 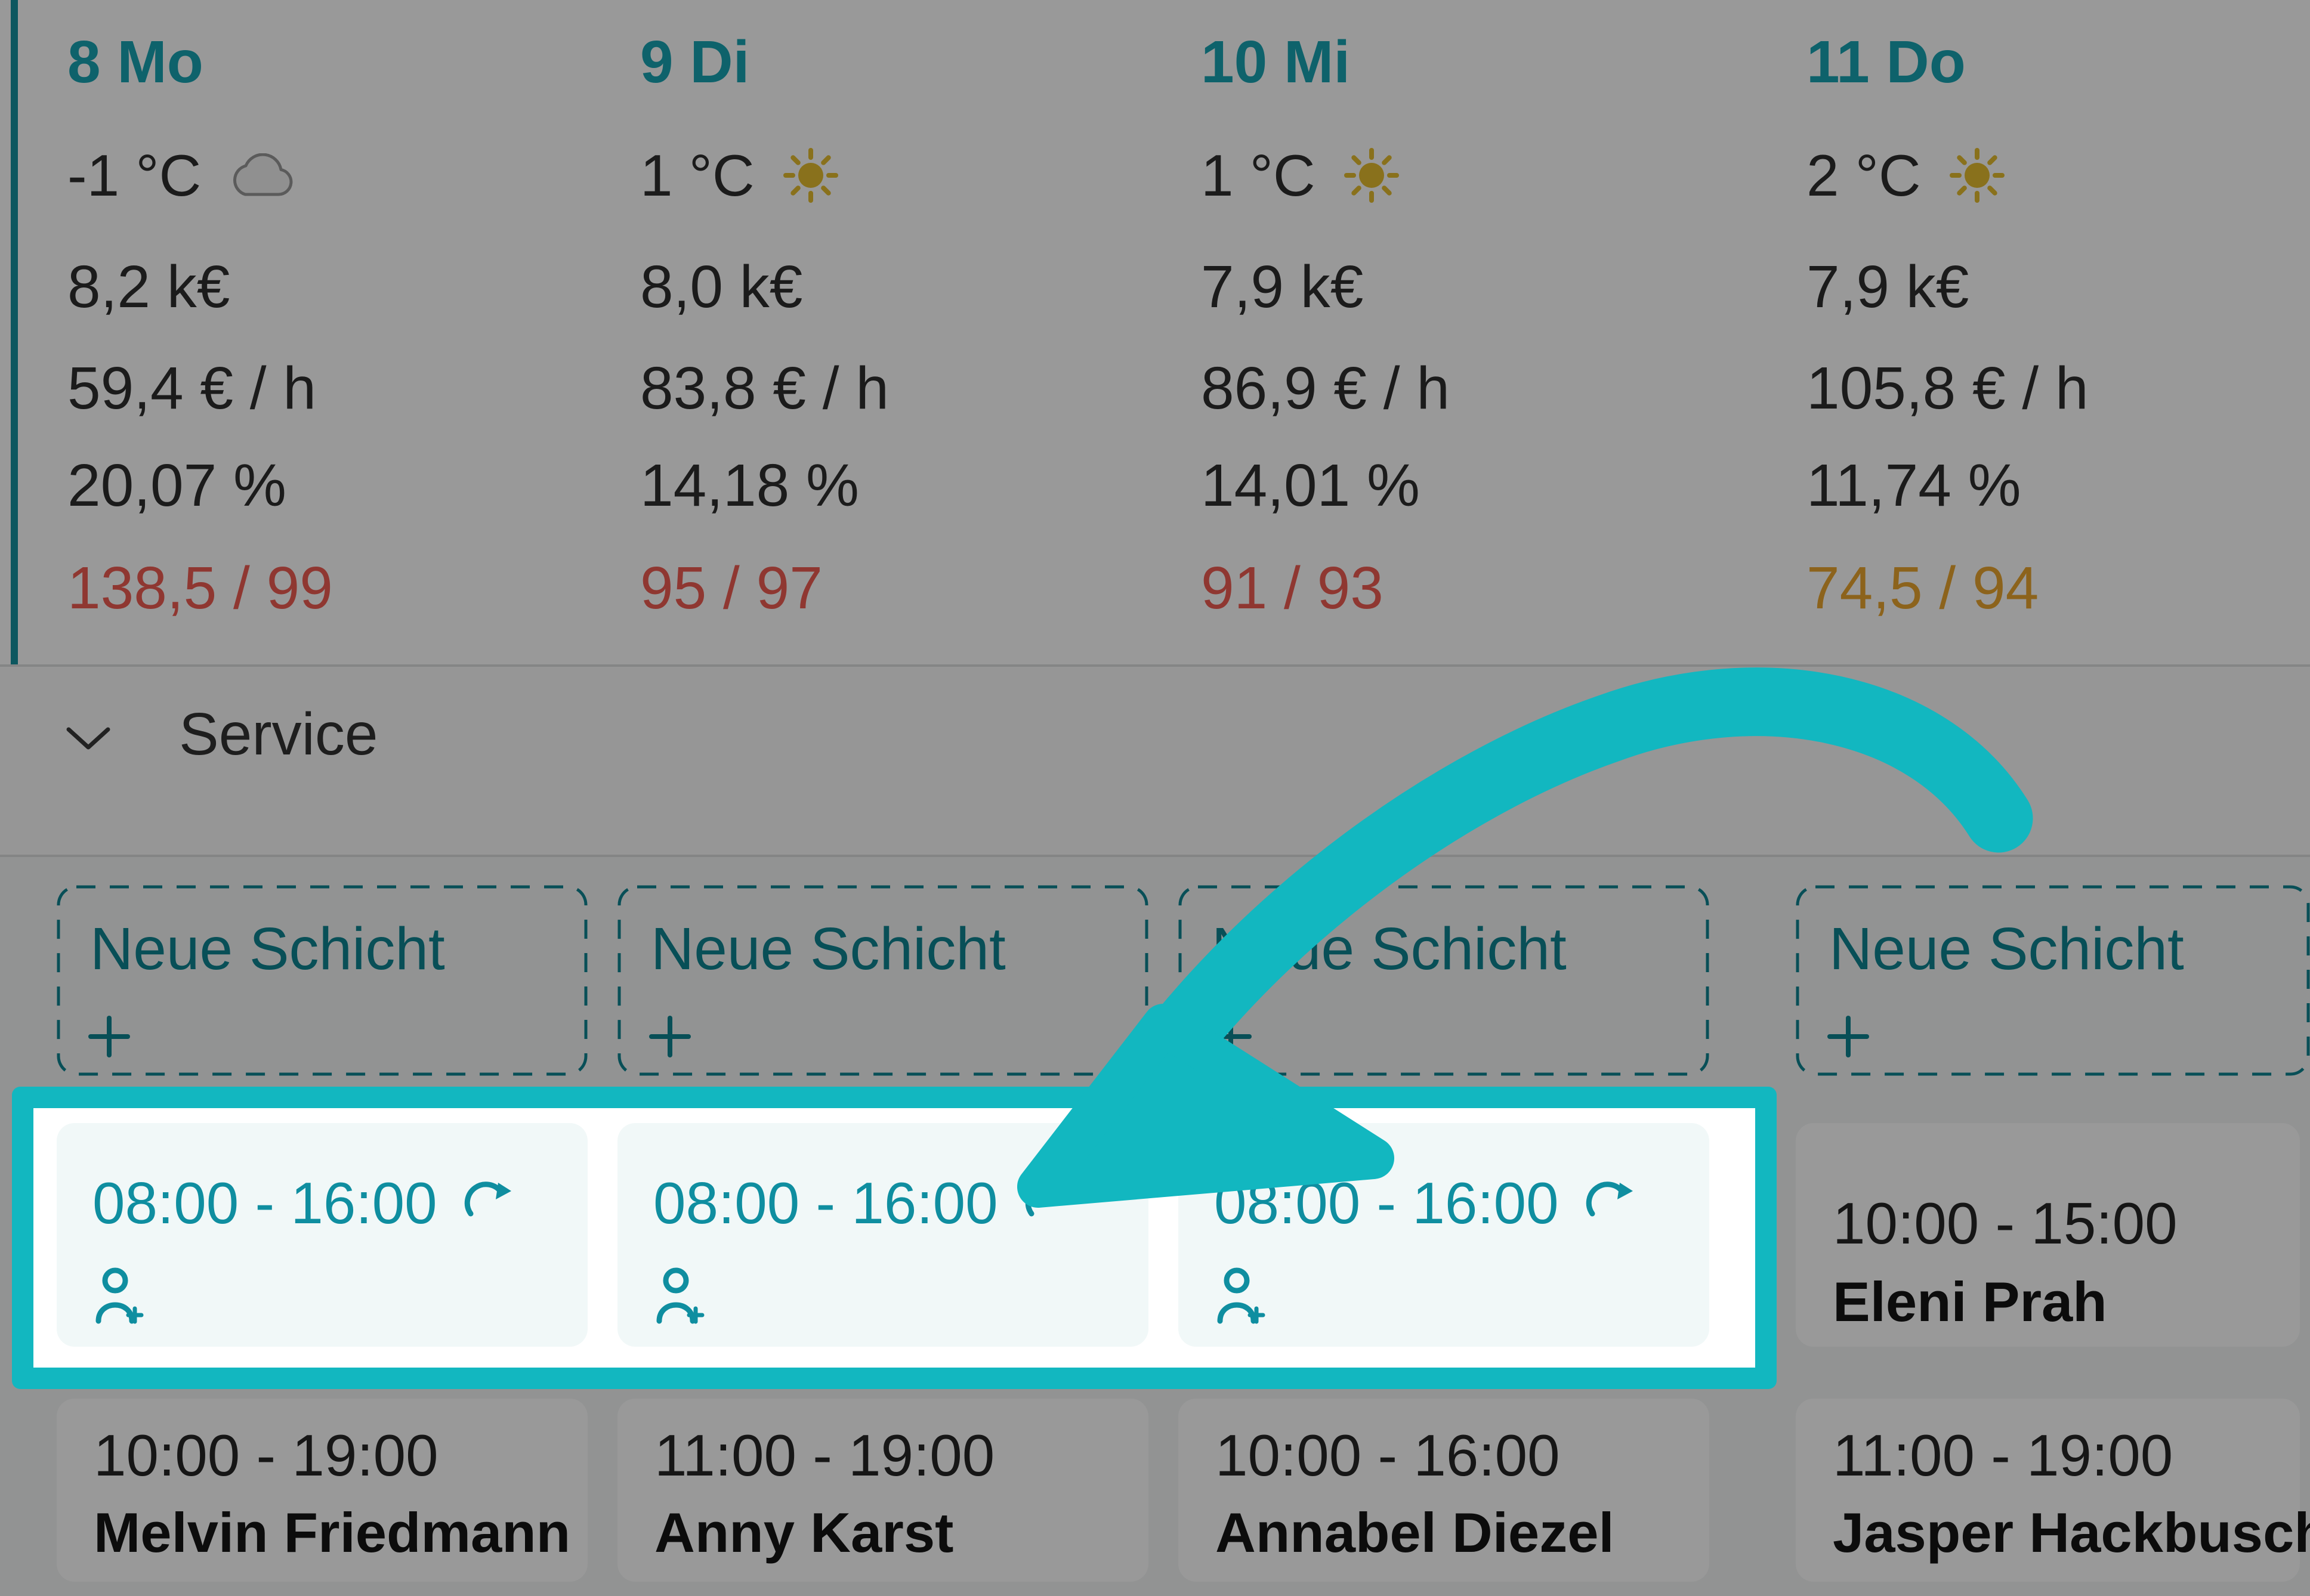 What do you see at coordinates (14, 332) in the screenshot?
I see `left-accent-line` at bounding box center [14, 332].